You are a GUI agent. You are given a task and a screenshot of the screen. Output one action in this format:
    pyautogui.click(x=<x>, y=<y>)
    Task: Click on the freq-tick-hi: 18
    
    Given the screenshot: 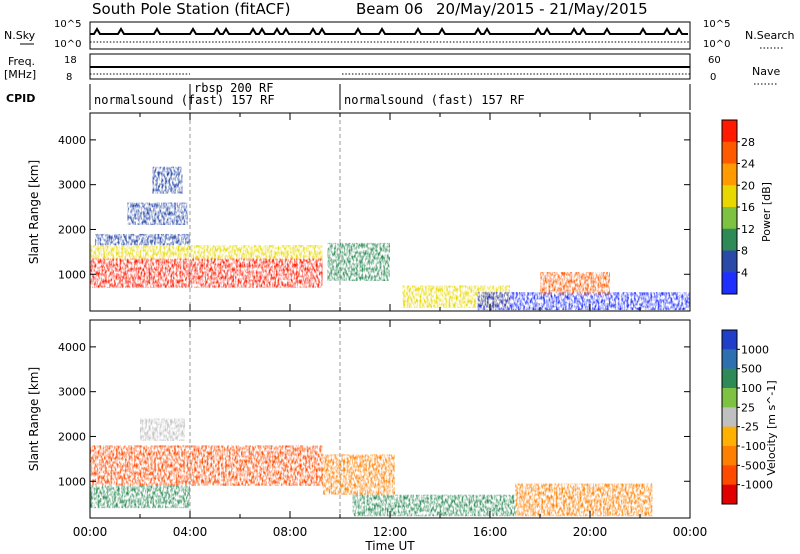 What is the action you would take?
    pyautogui.click(x=70, y=60)
    